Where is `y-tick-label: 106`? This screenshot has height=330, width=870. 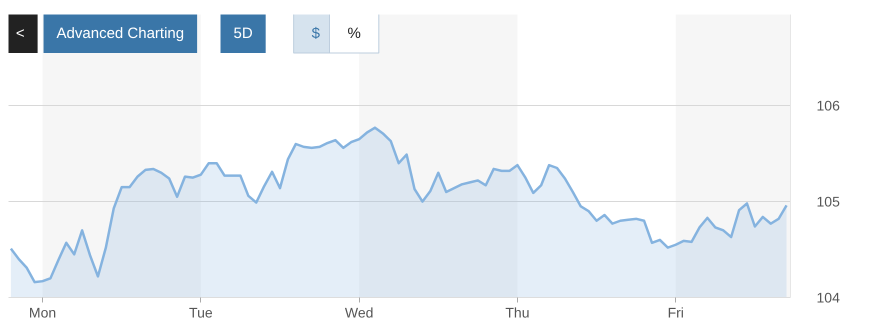
y-tick-label: 106 is located at coordinates (828, 106).